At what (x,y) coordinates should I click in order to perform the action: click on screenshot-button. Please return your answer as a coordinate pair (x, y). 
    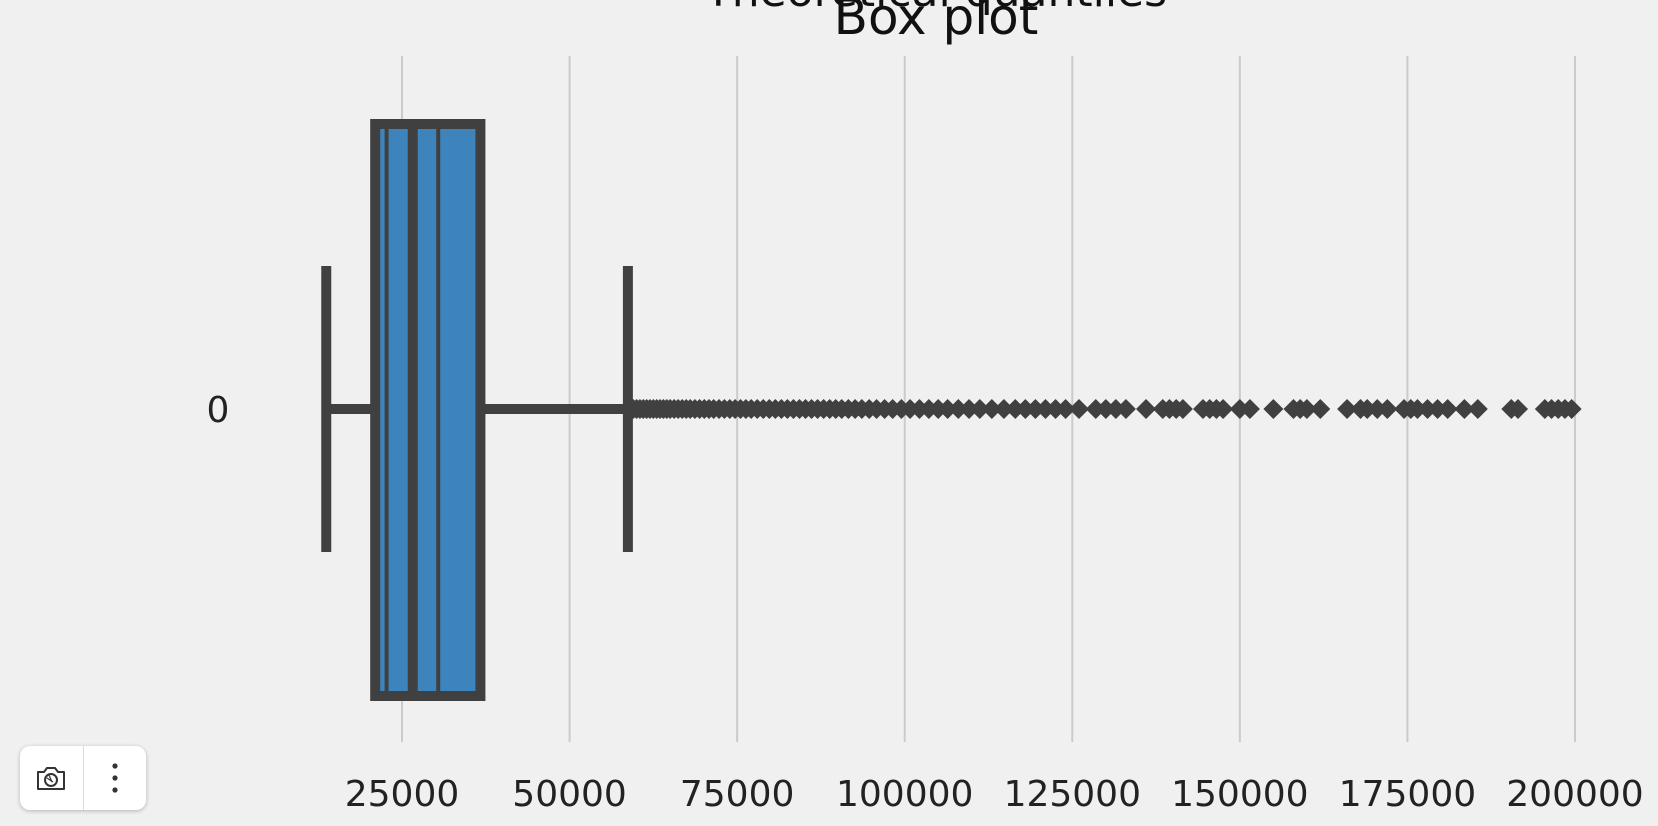
    Looking at the image, I should click on (51, 778).